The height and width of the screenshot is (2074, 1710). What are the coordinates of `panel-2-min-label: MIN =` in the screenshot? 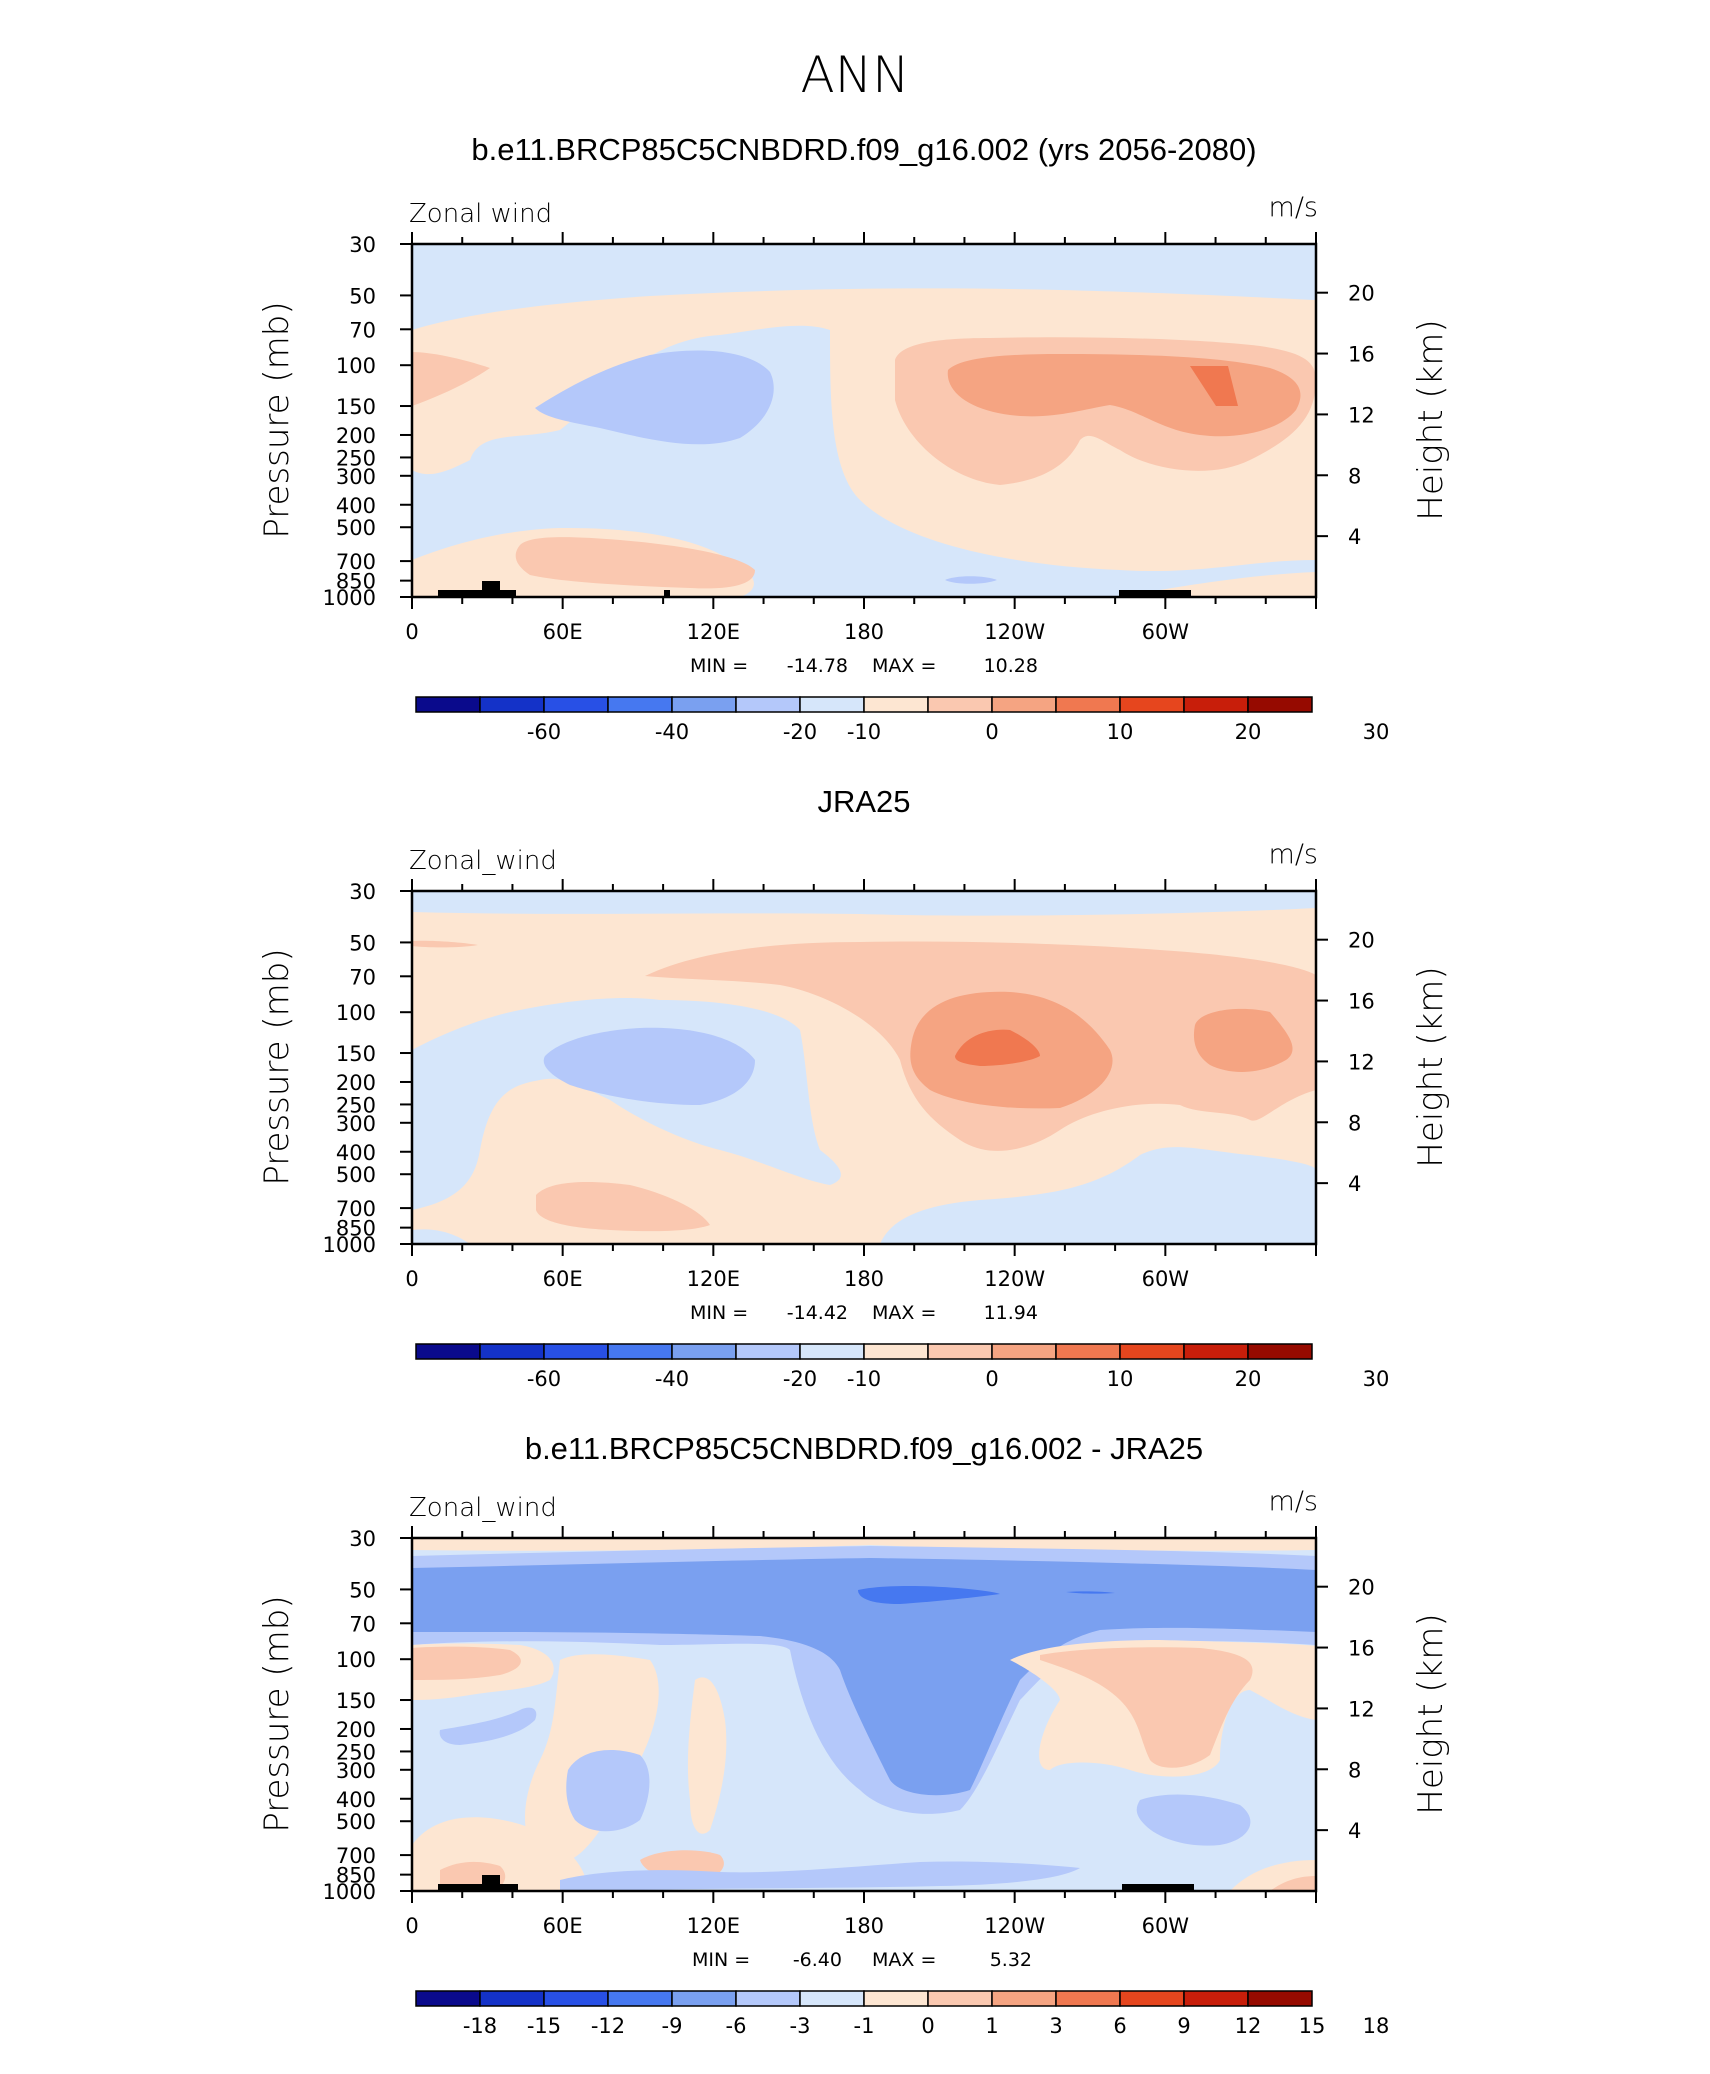 It's located at (719, 1313).